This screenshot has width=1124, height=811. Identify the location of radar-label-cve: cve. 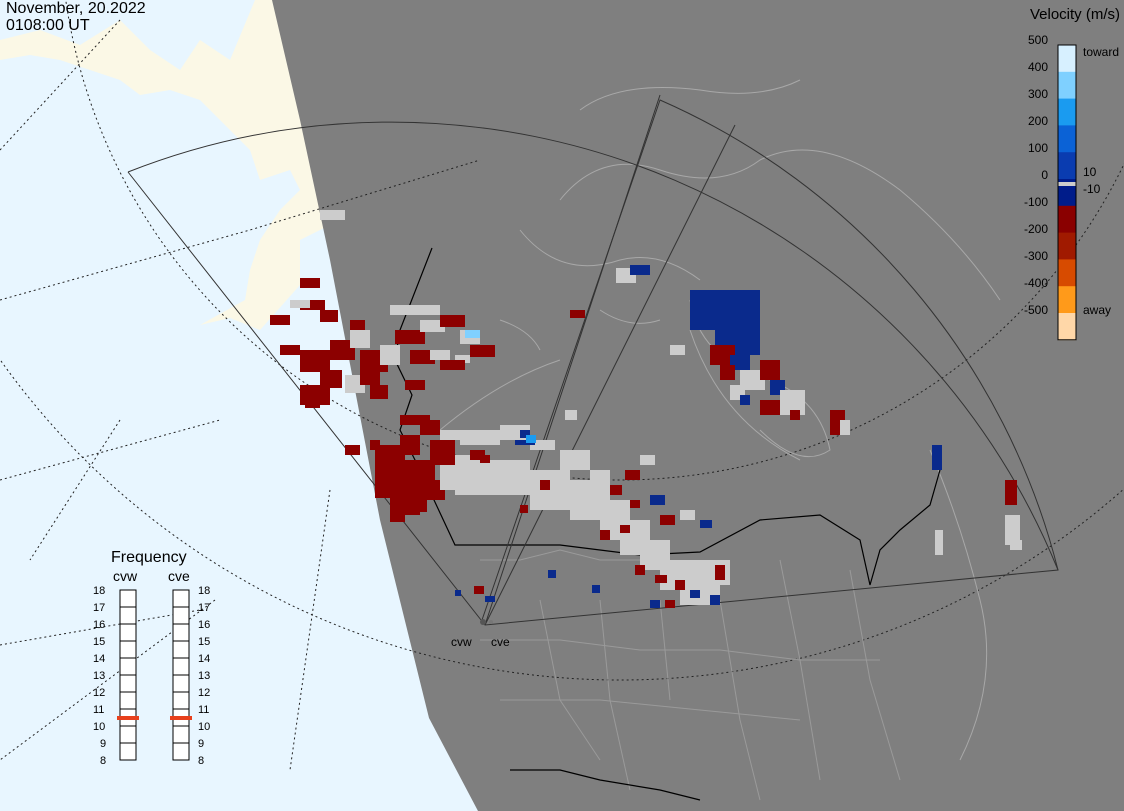
(179, 576).